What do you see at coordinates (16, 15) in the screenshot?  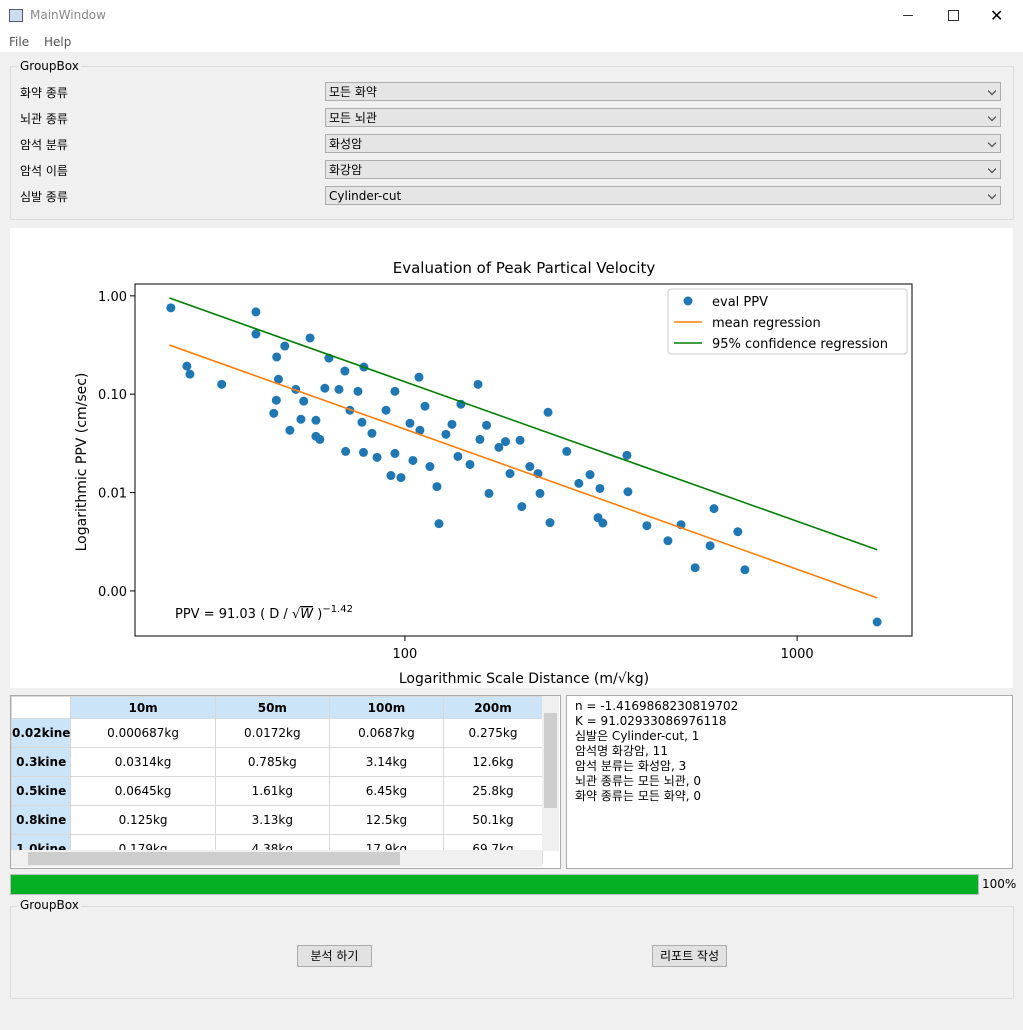 I see `app-icon` at bounding box center [16, 15].